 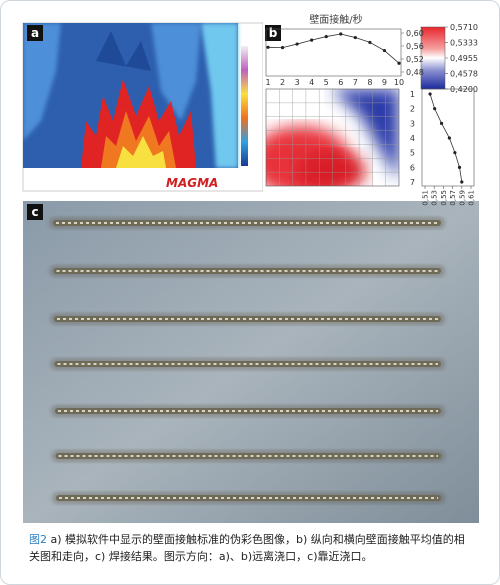 I want to click on x-tick-label: 0,51, so click(x=426, y=198).